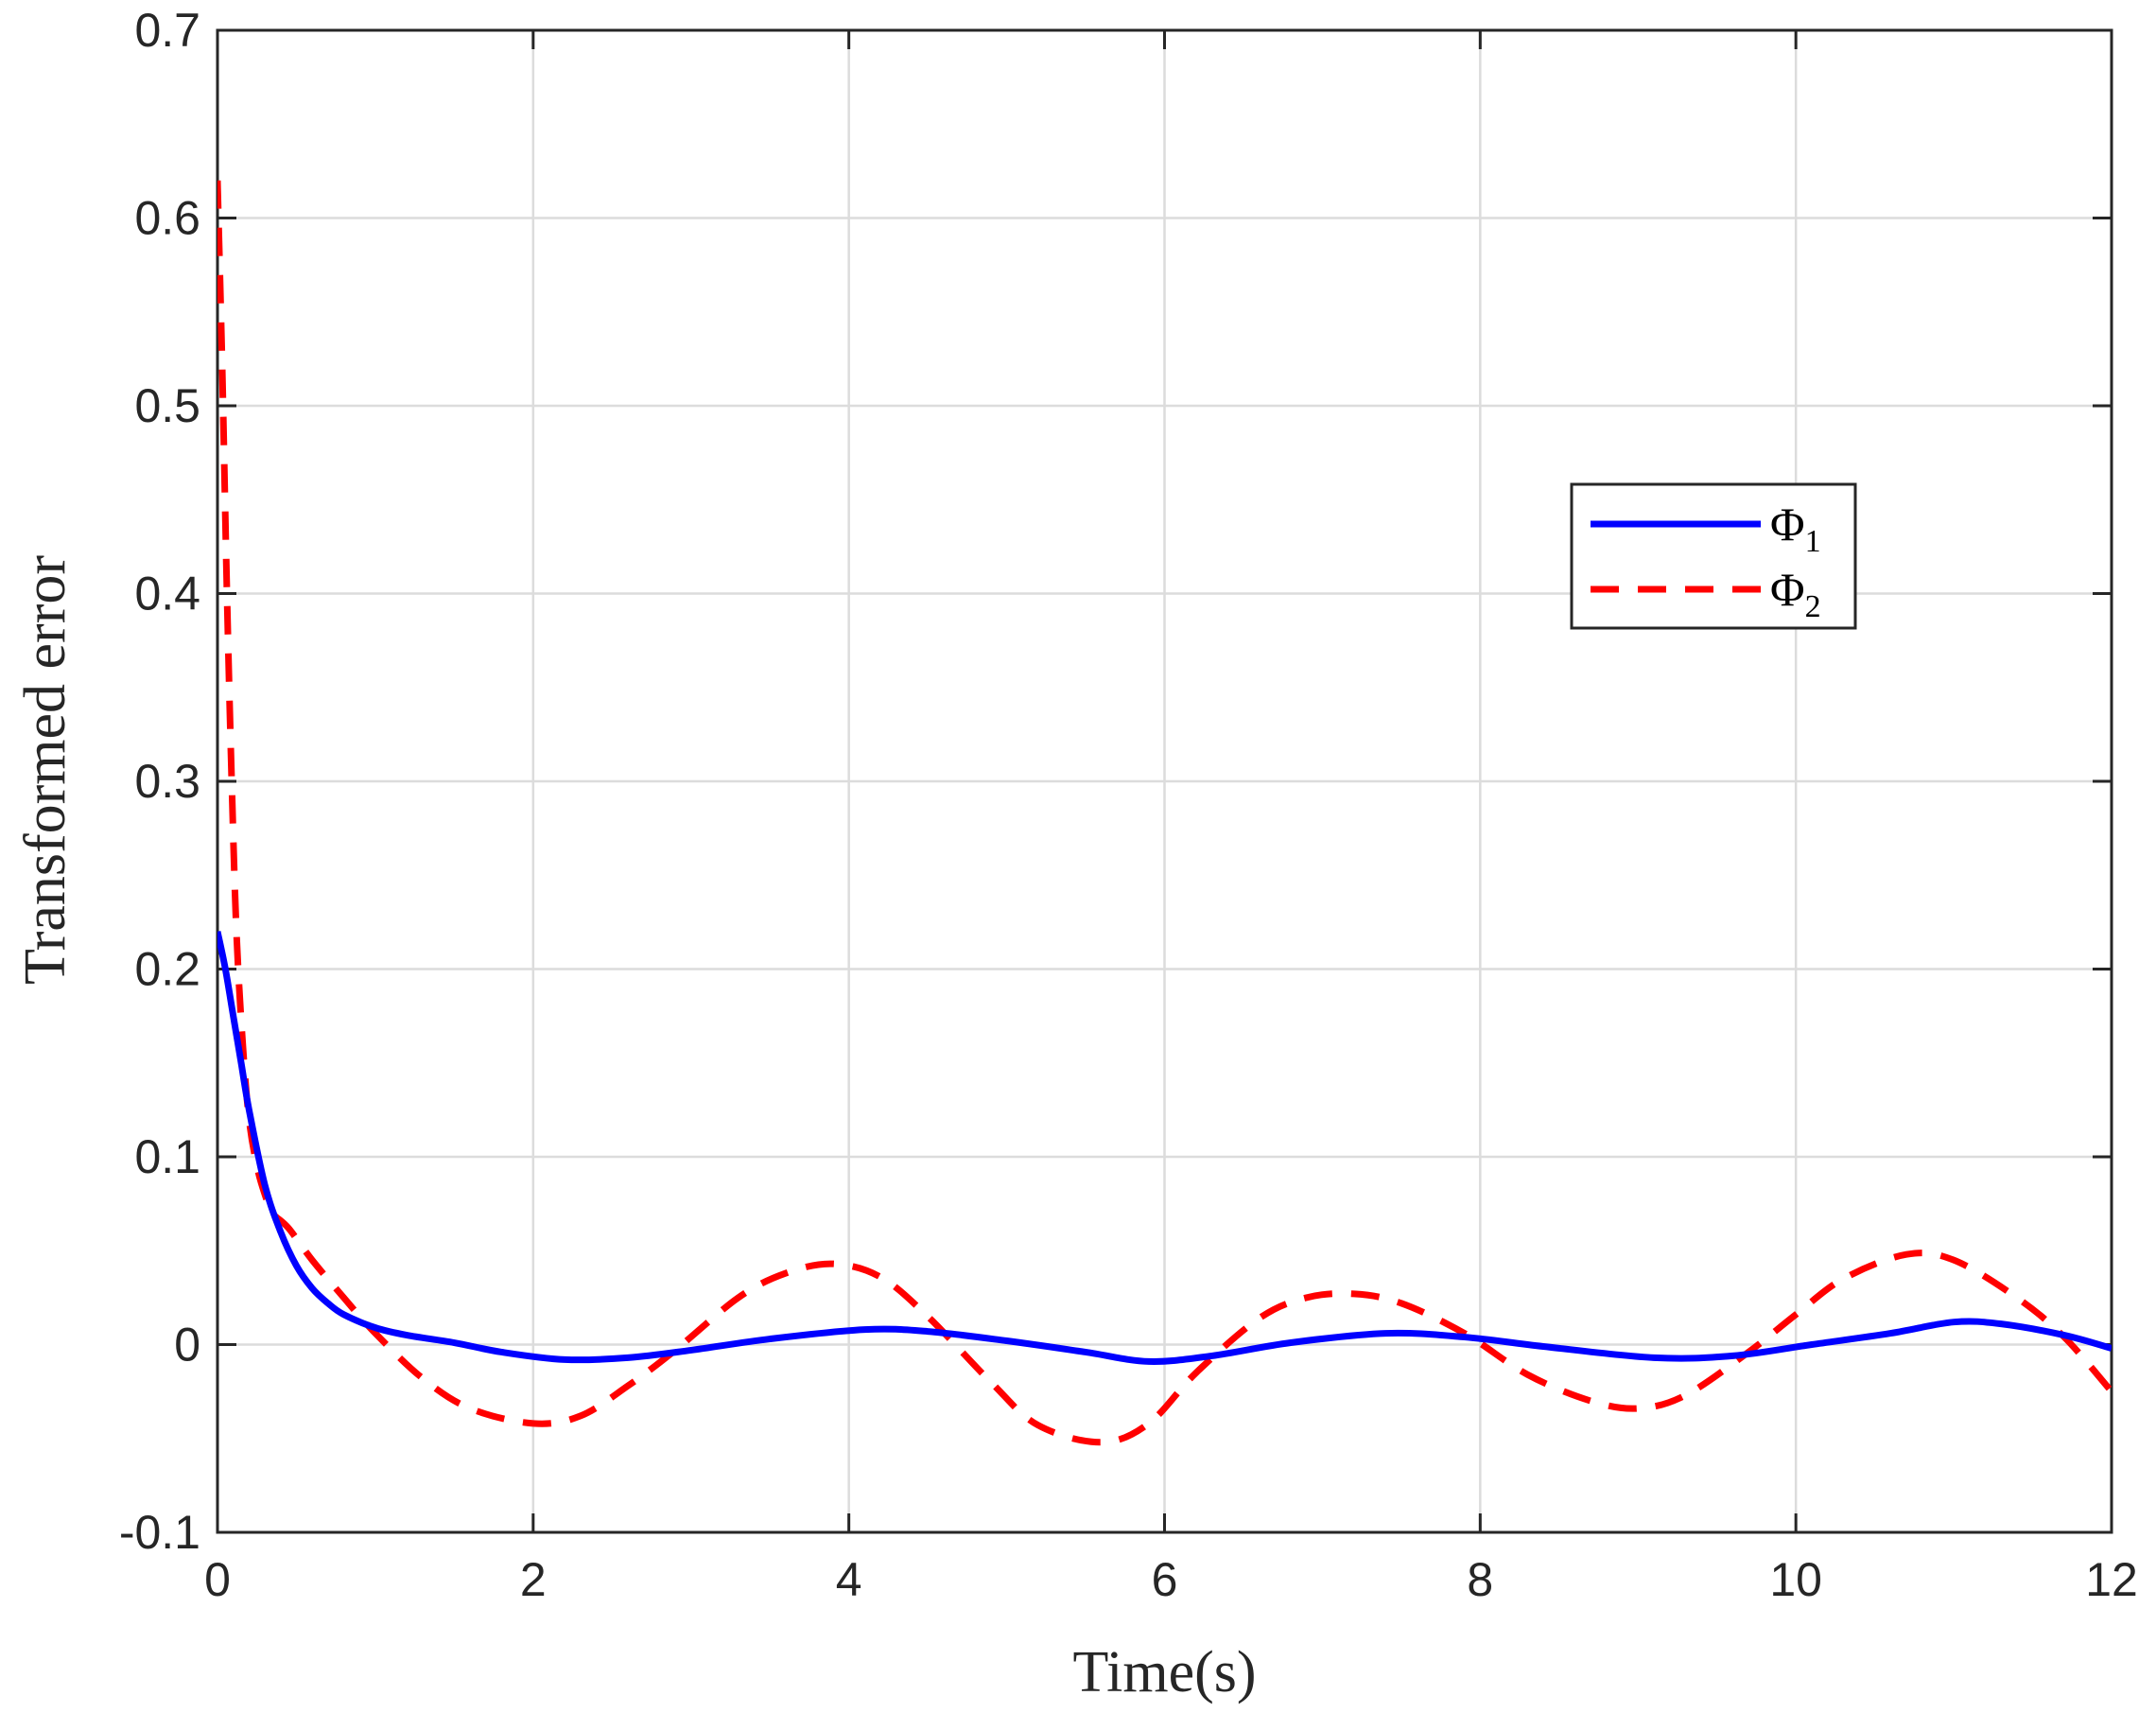  Describe the element at coordinates (533, 1579) in the screenshot. I see `x-tick-label: 2` at that location.